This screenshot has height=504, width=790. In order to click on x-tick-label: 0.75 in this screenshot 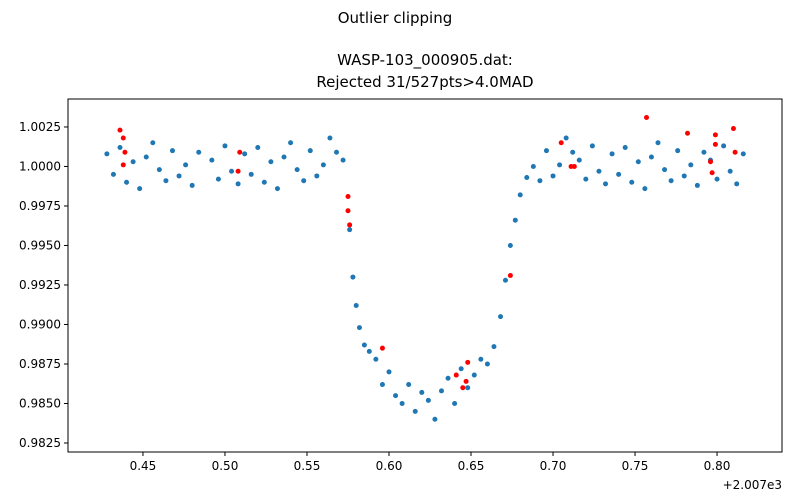, I will do `click(635, 466)`.